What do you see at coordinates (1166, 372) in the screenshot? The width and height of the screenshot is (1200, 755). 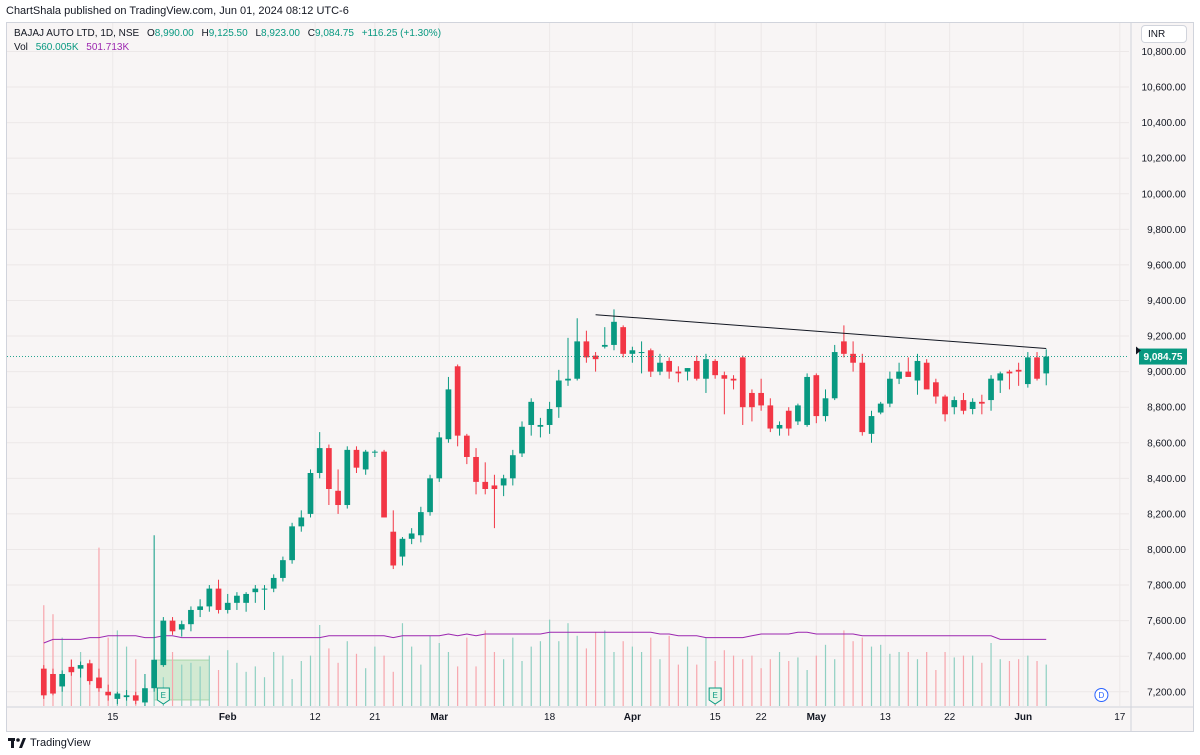 I see `y-tick-label: 9,000.00` at bounding box center [1166, 372].